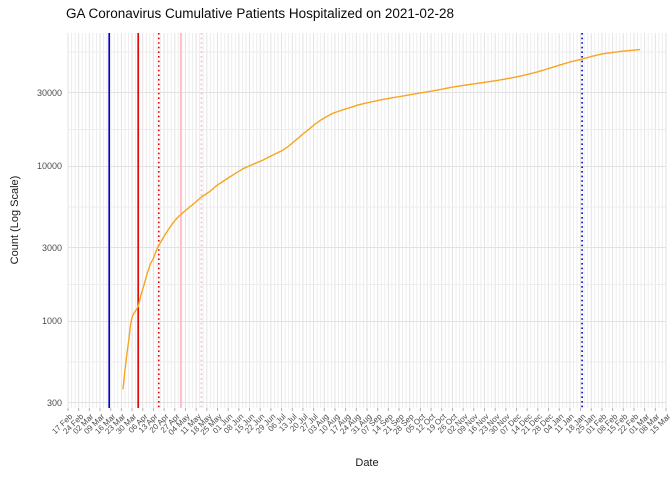 This screenshot has height=480, width=672. I want to click on y-tick-label: 3000, so click(51, 247).